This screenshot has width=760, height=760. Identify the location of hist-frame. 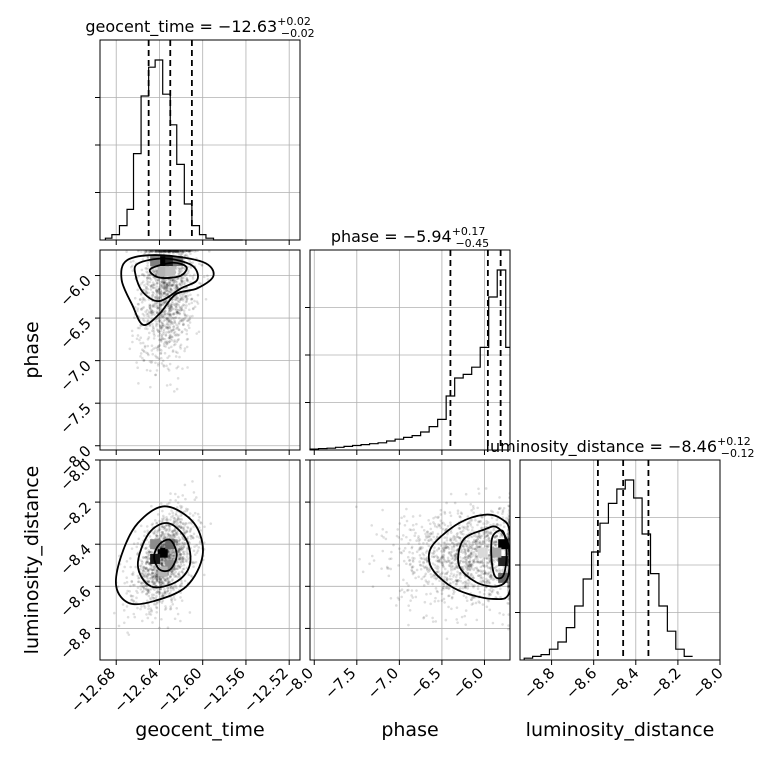
(410, 350).